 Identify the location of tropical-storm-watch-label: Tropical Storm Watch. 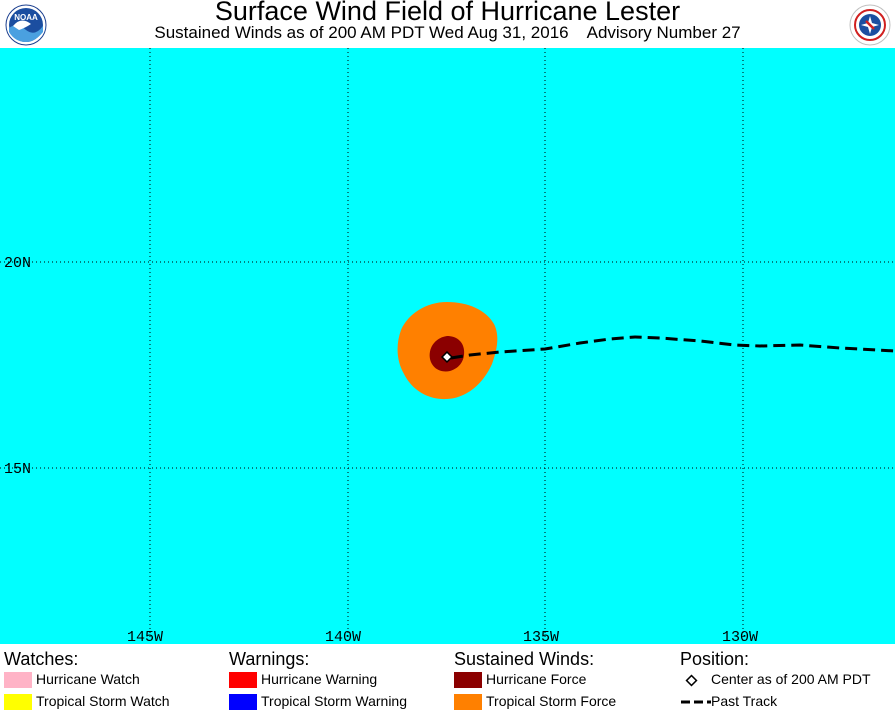
(103, 701).